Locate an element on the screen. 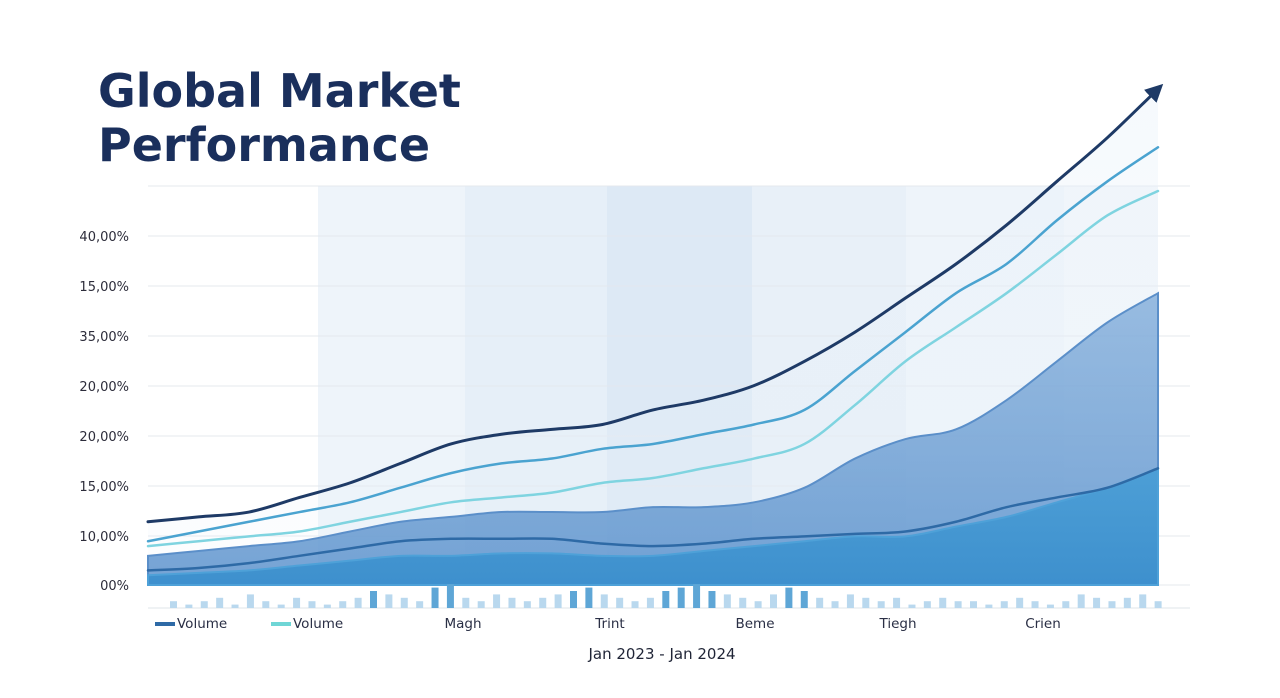 This screenshot has height=698, width=1280. x-axis-labels: Magh Trint Beme Tiegh Crien is located at coordinates (752, 624).